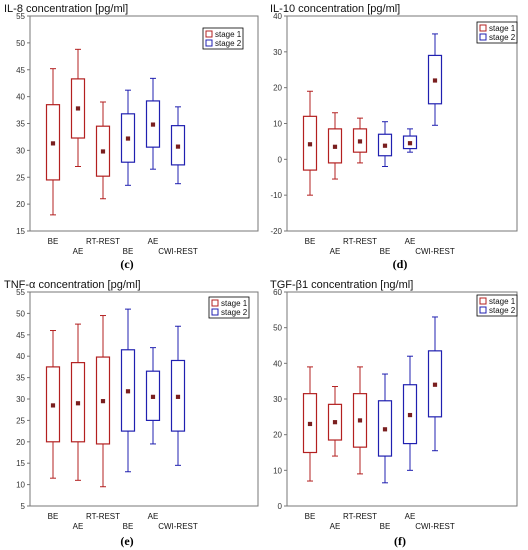 The image size is (528, 550). Describe the element at coordinates (20, 16) in the screenshot. I see `y-tick-label: 55` at that location.